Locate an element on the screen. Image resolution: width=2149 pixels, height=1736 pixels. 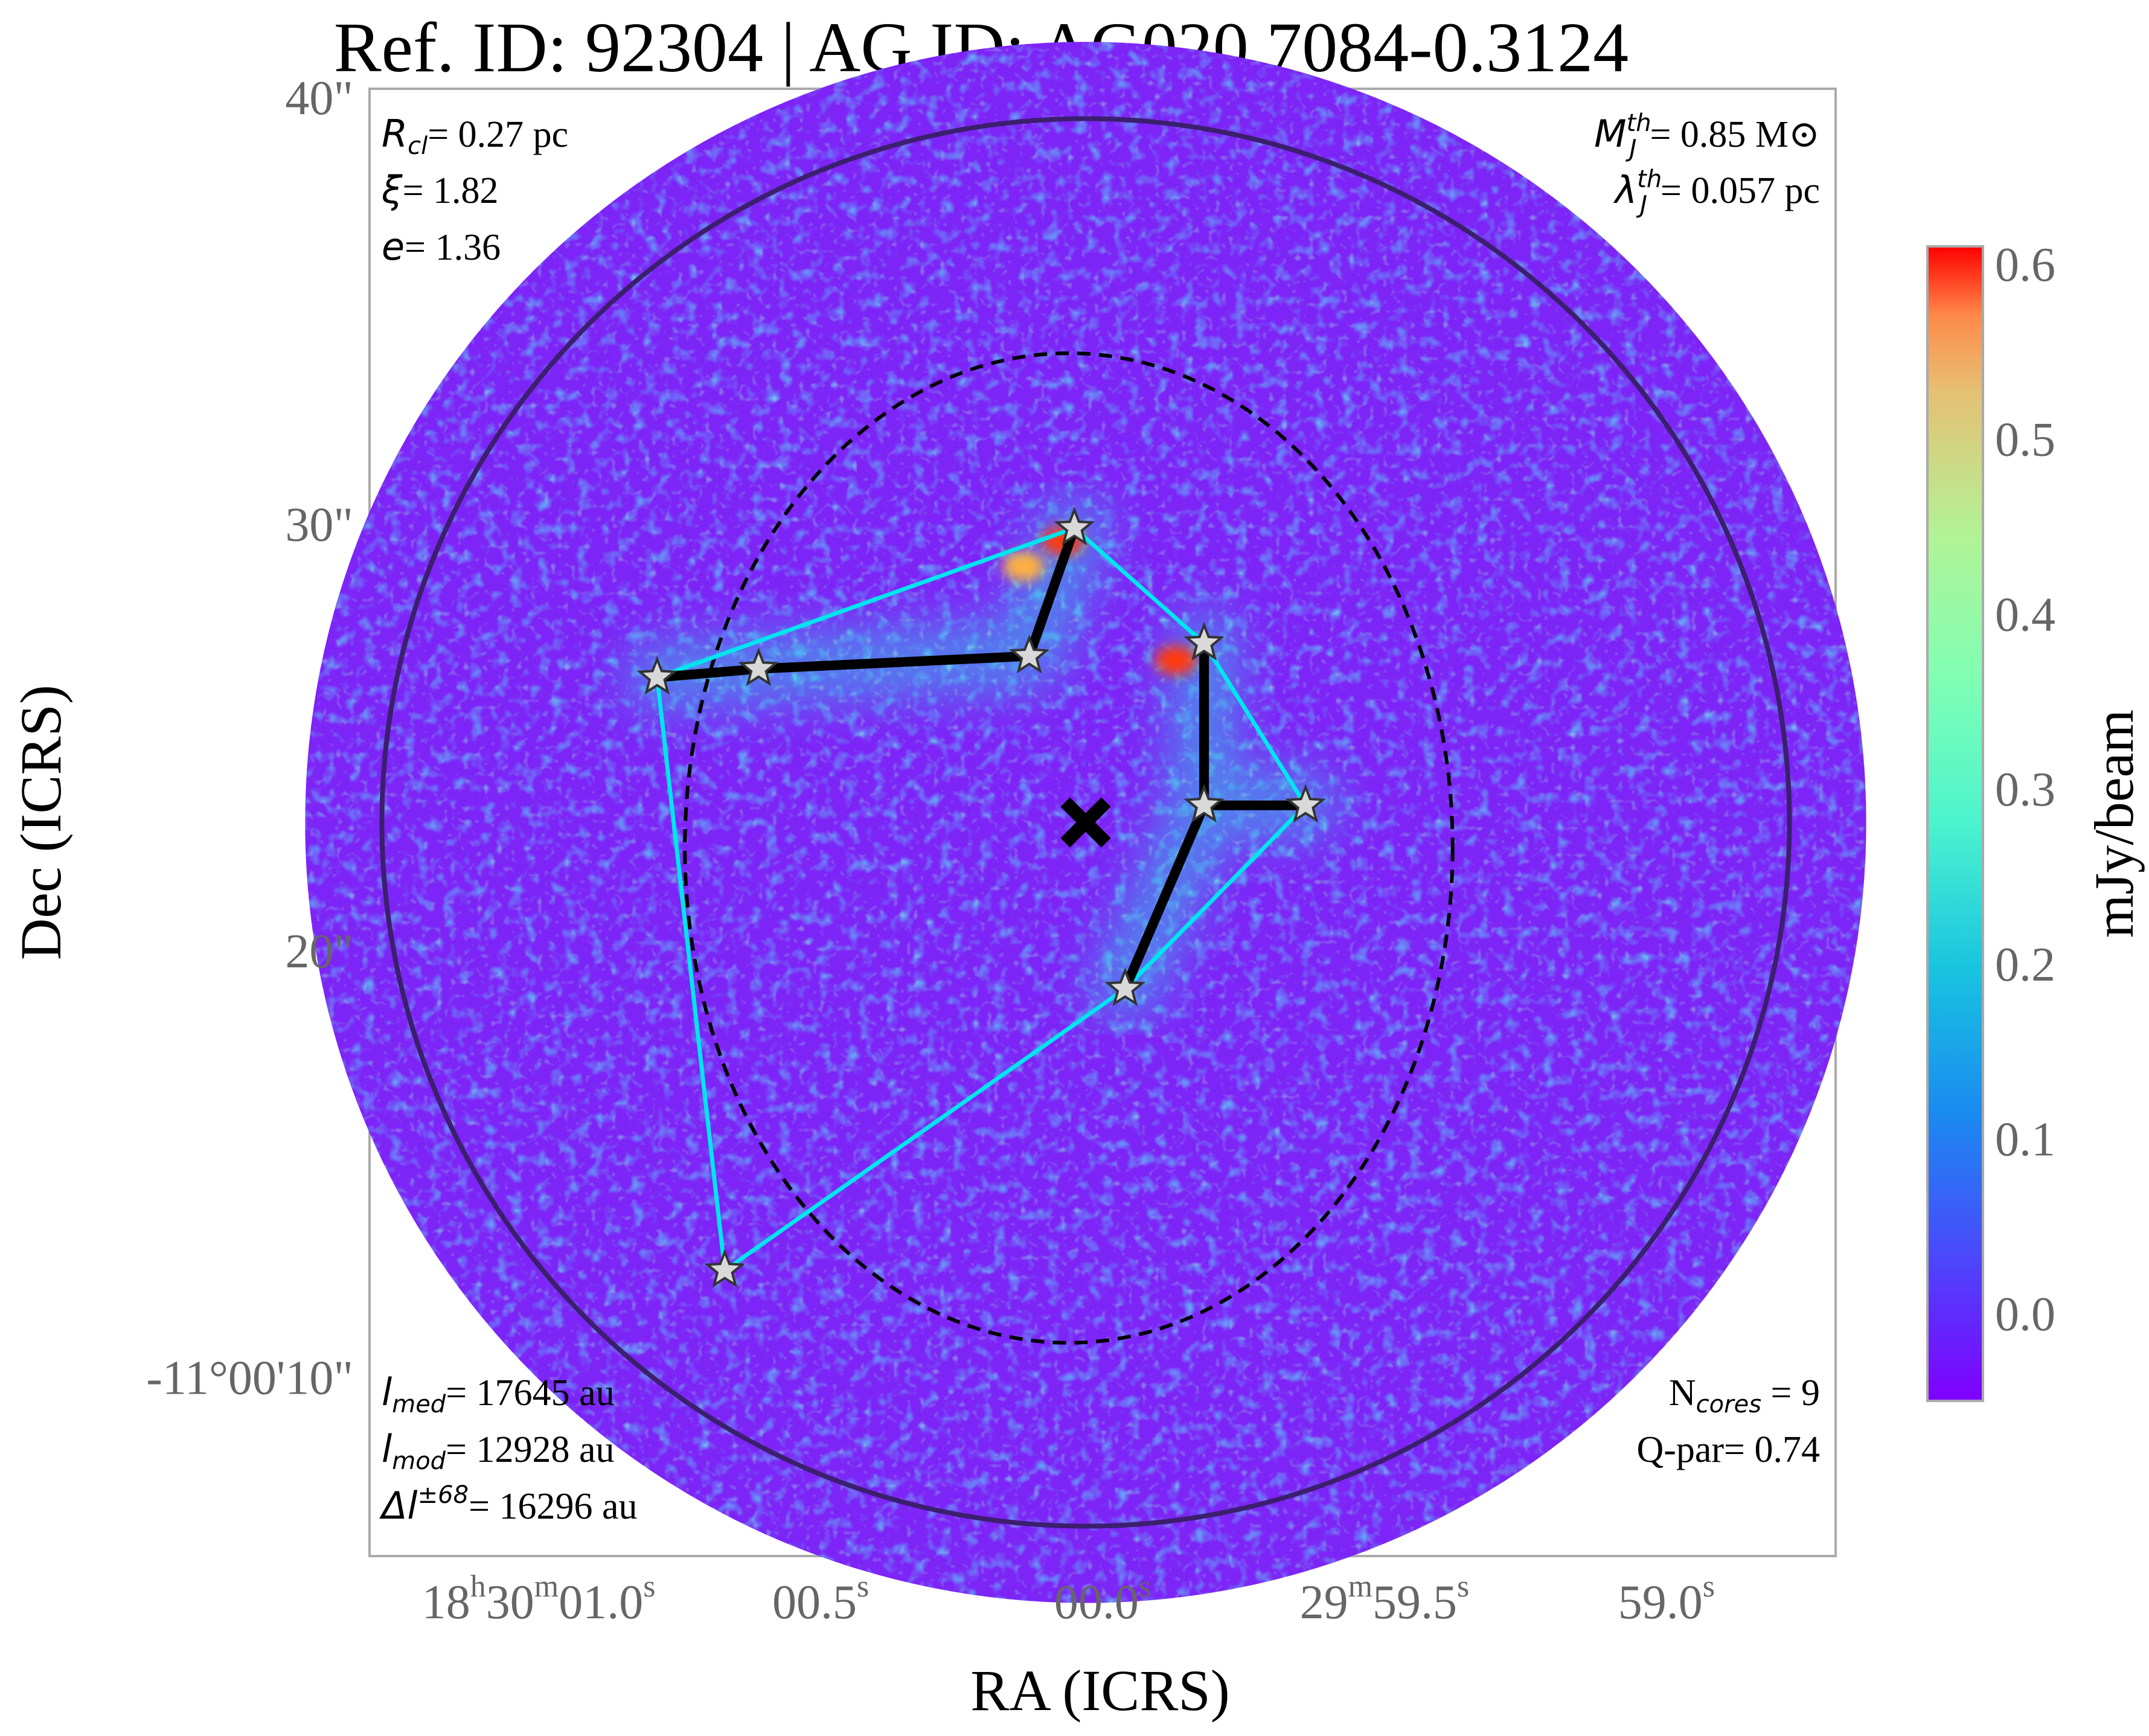
y-tick-labels: -11°00'10" 20" 30" 40" is located at coordinates (249, 738).